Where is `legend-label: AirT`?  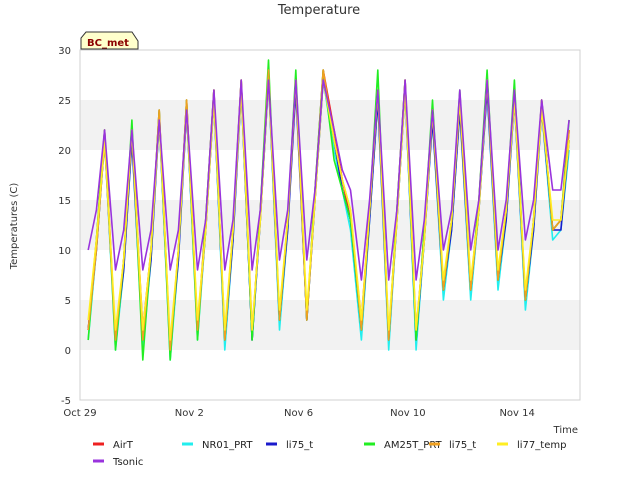
legend-label: AirT is located at coordinates (123, 445).